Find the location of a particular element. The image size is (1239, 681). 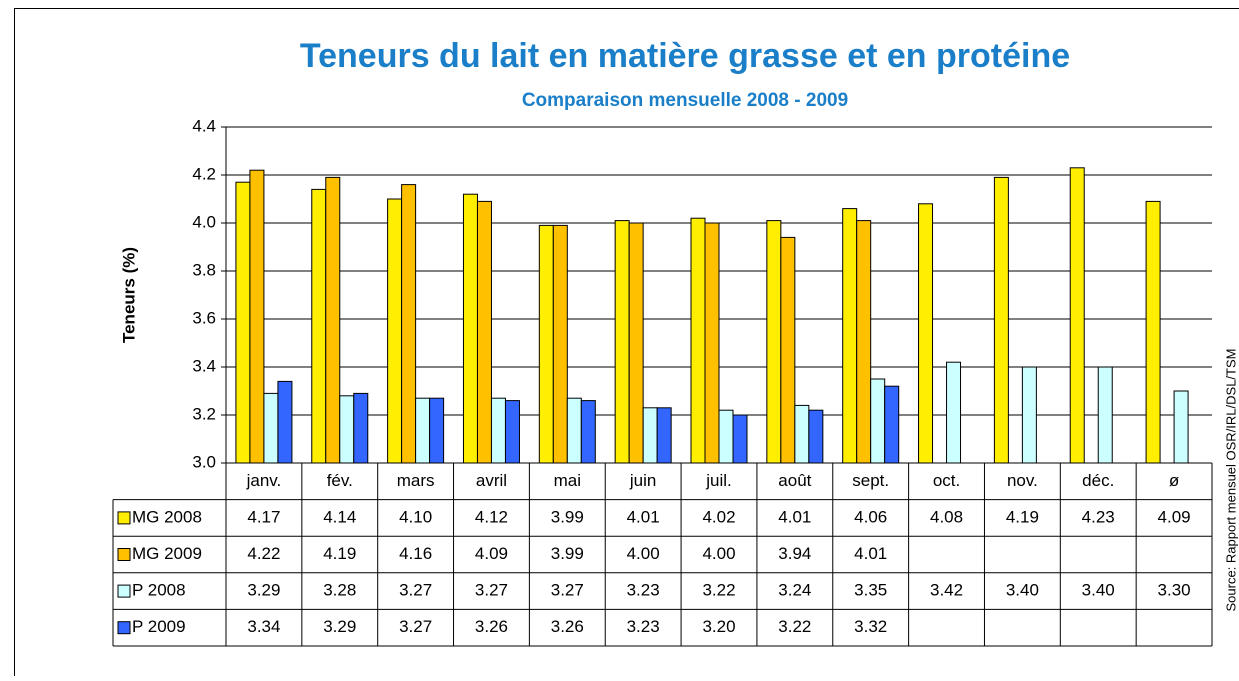

y-tick-label: 3.2 is located at coordinates (204, 413).